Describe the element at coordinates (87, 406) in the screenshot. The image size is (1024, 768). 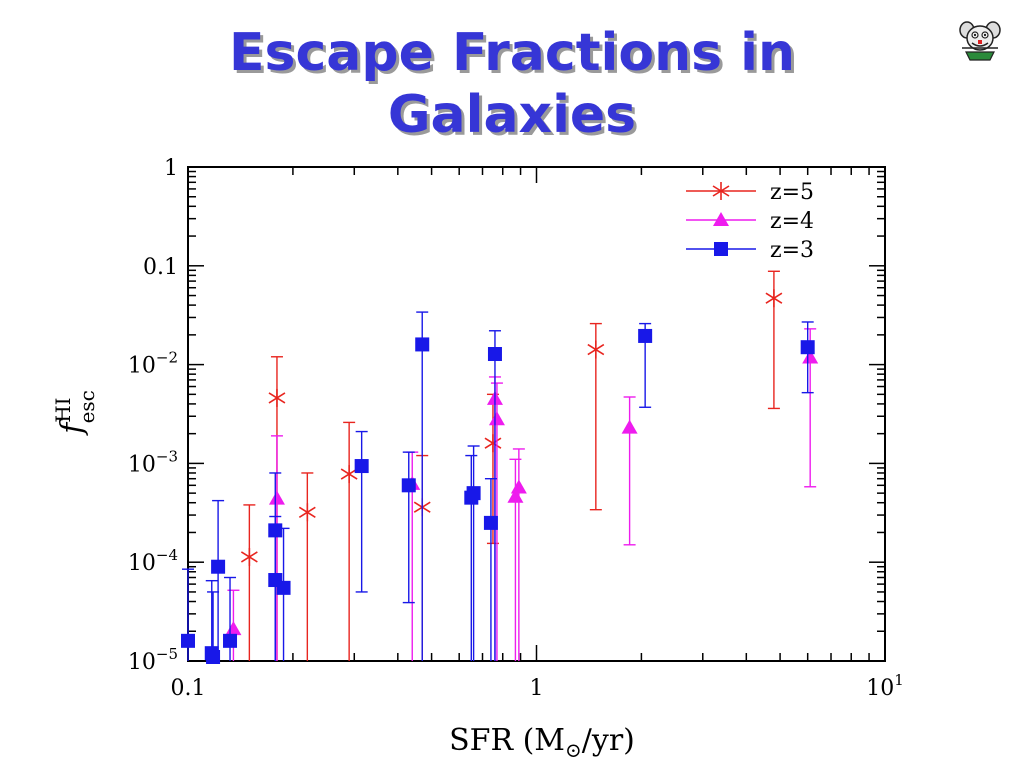
I see `y-axis-label-sub: esc` at that location.